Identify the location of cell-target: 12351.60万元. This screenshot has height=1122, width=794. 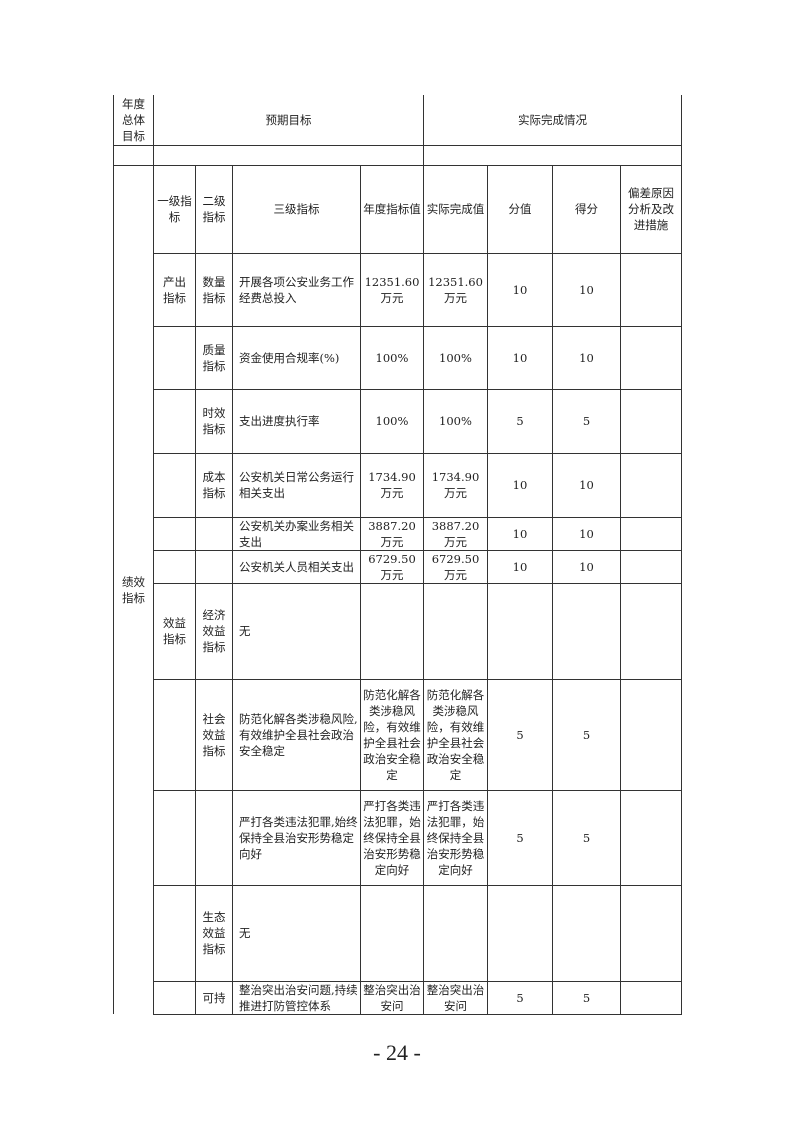
(392, 289).